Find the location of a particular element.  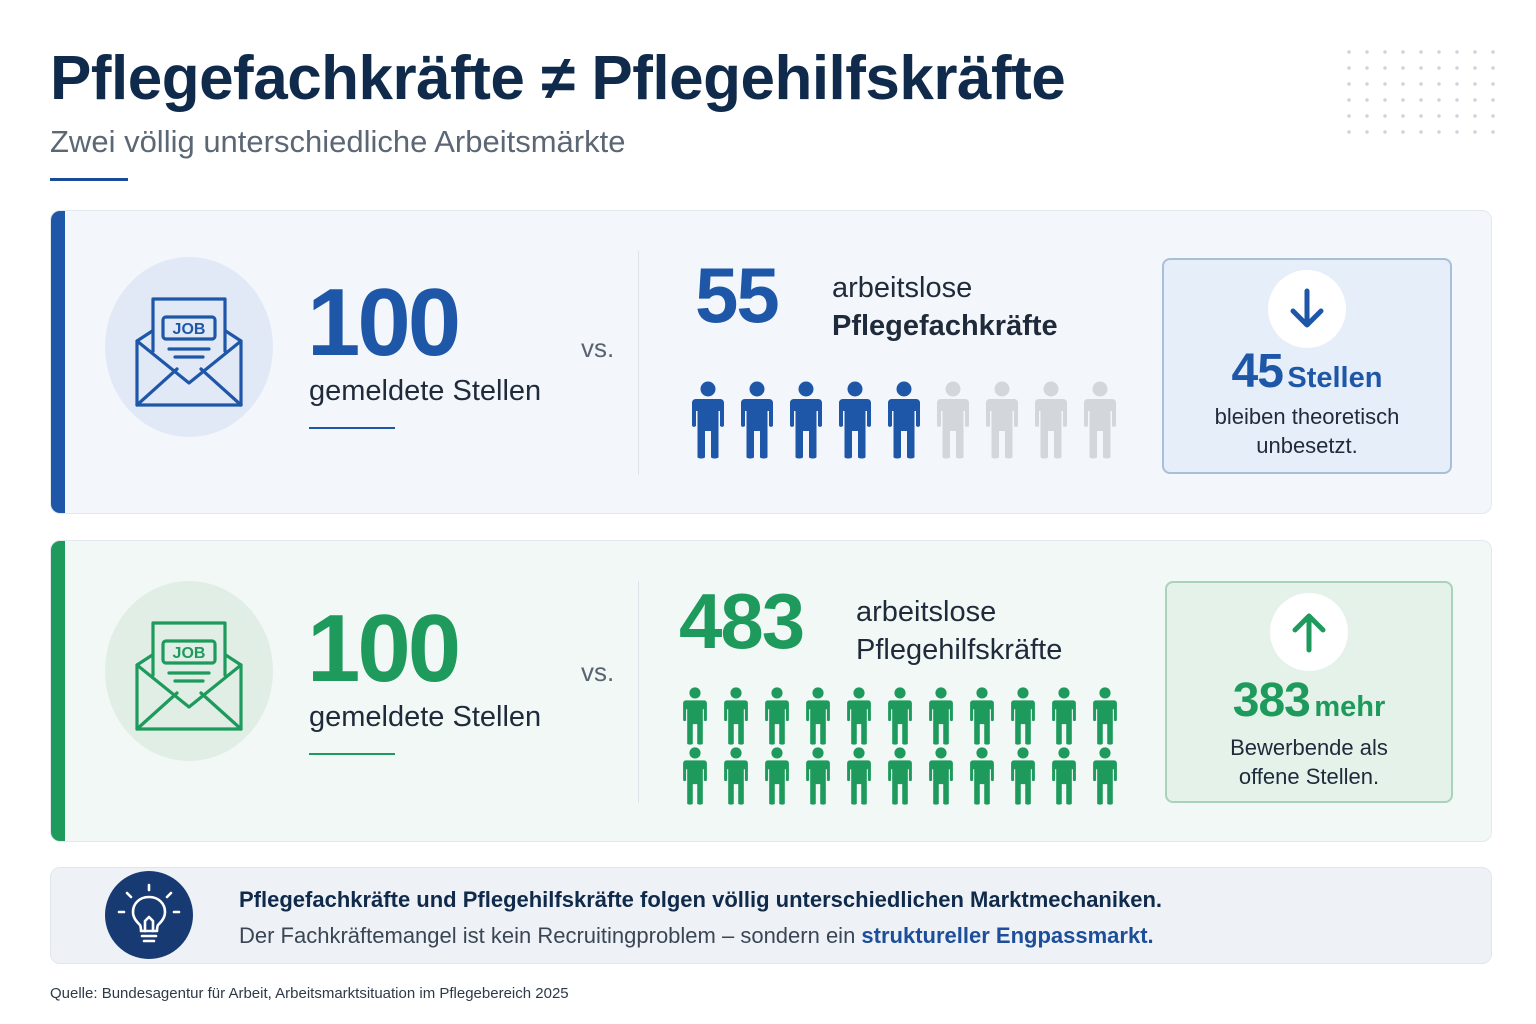

title-underline is located at coordinates (89, 179).